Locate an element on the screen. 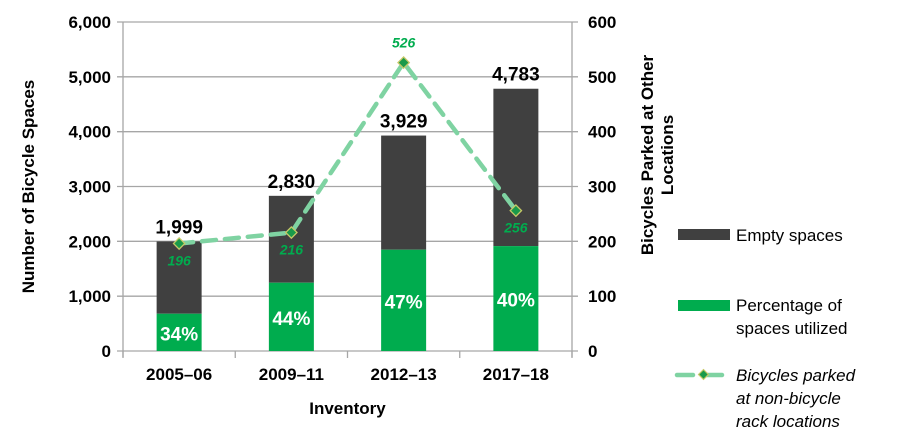 This screenshot has width=902, height=443. legend-marker-diamond is located at coordinates (703, 374).